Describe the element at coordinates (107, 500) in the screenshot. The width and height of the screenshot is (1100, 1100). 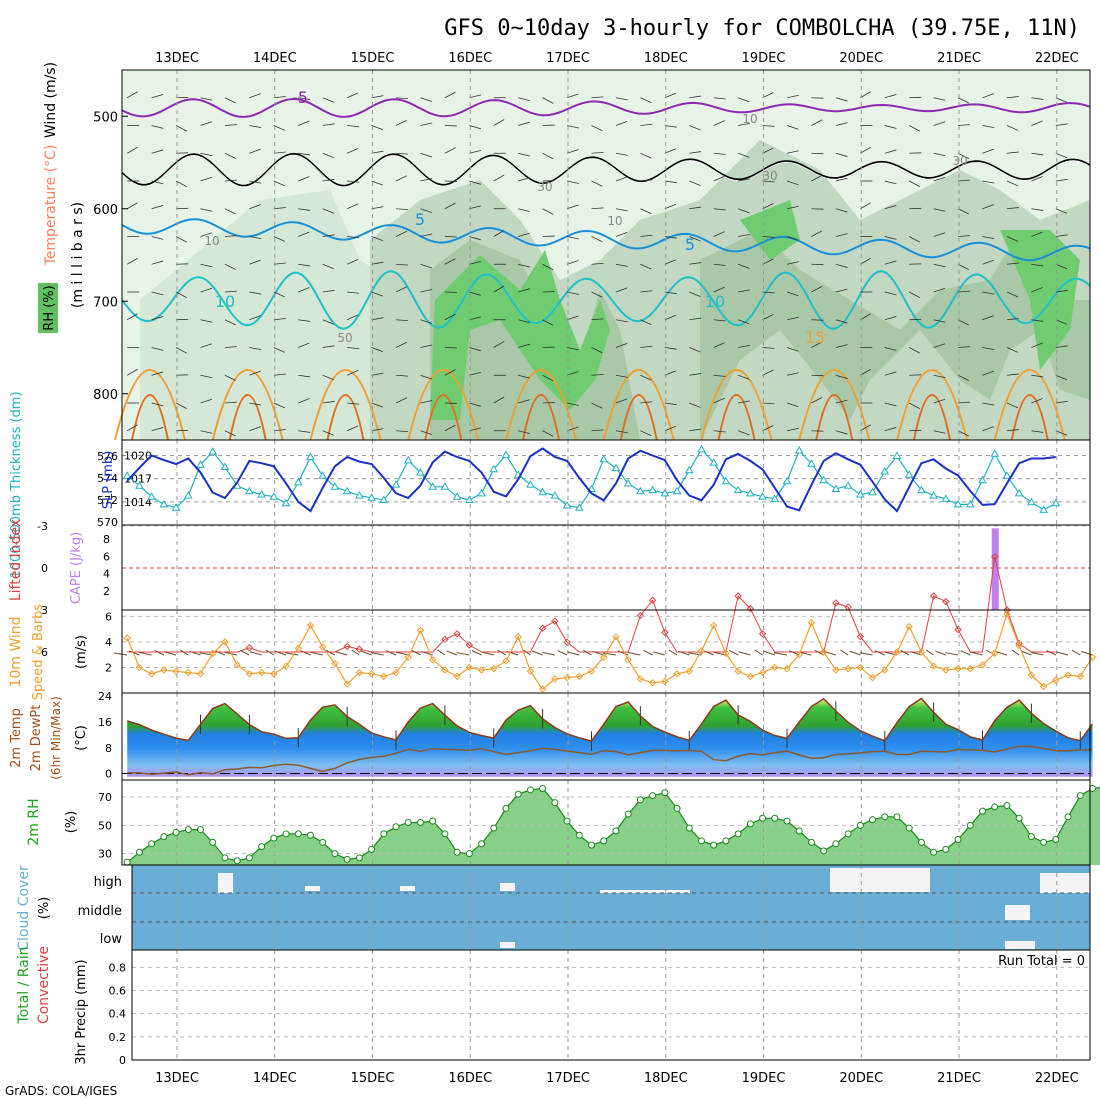
I see `thickness-tick-label: 572` at that location.